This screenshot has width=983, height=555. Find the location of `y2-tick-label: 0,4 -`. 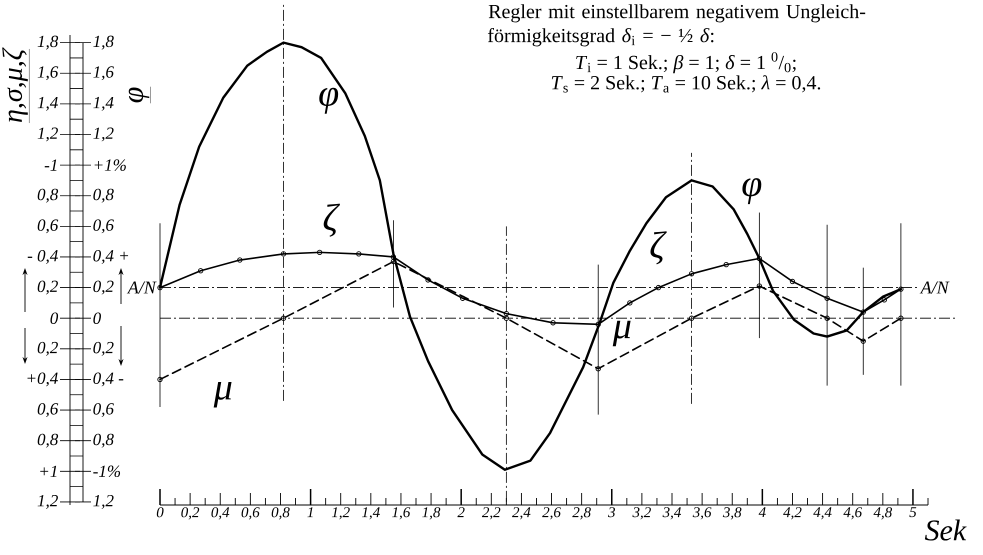

y2-tick-label: 0,4 - is located at coordinates (108, 379).